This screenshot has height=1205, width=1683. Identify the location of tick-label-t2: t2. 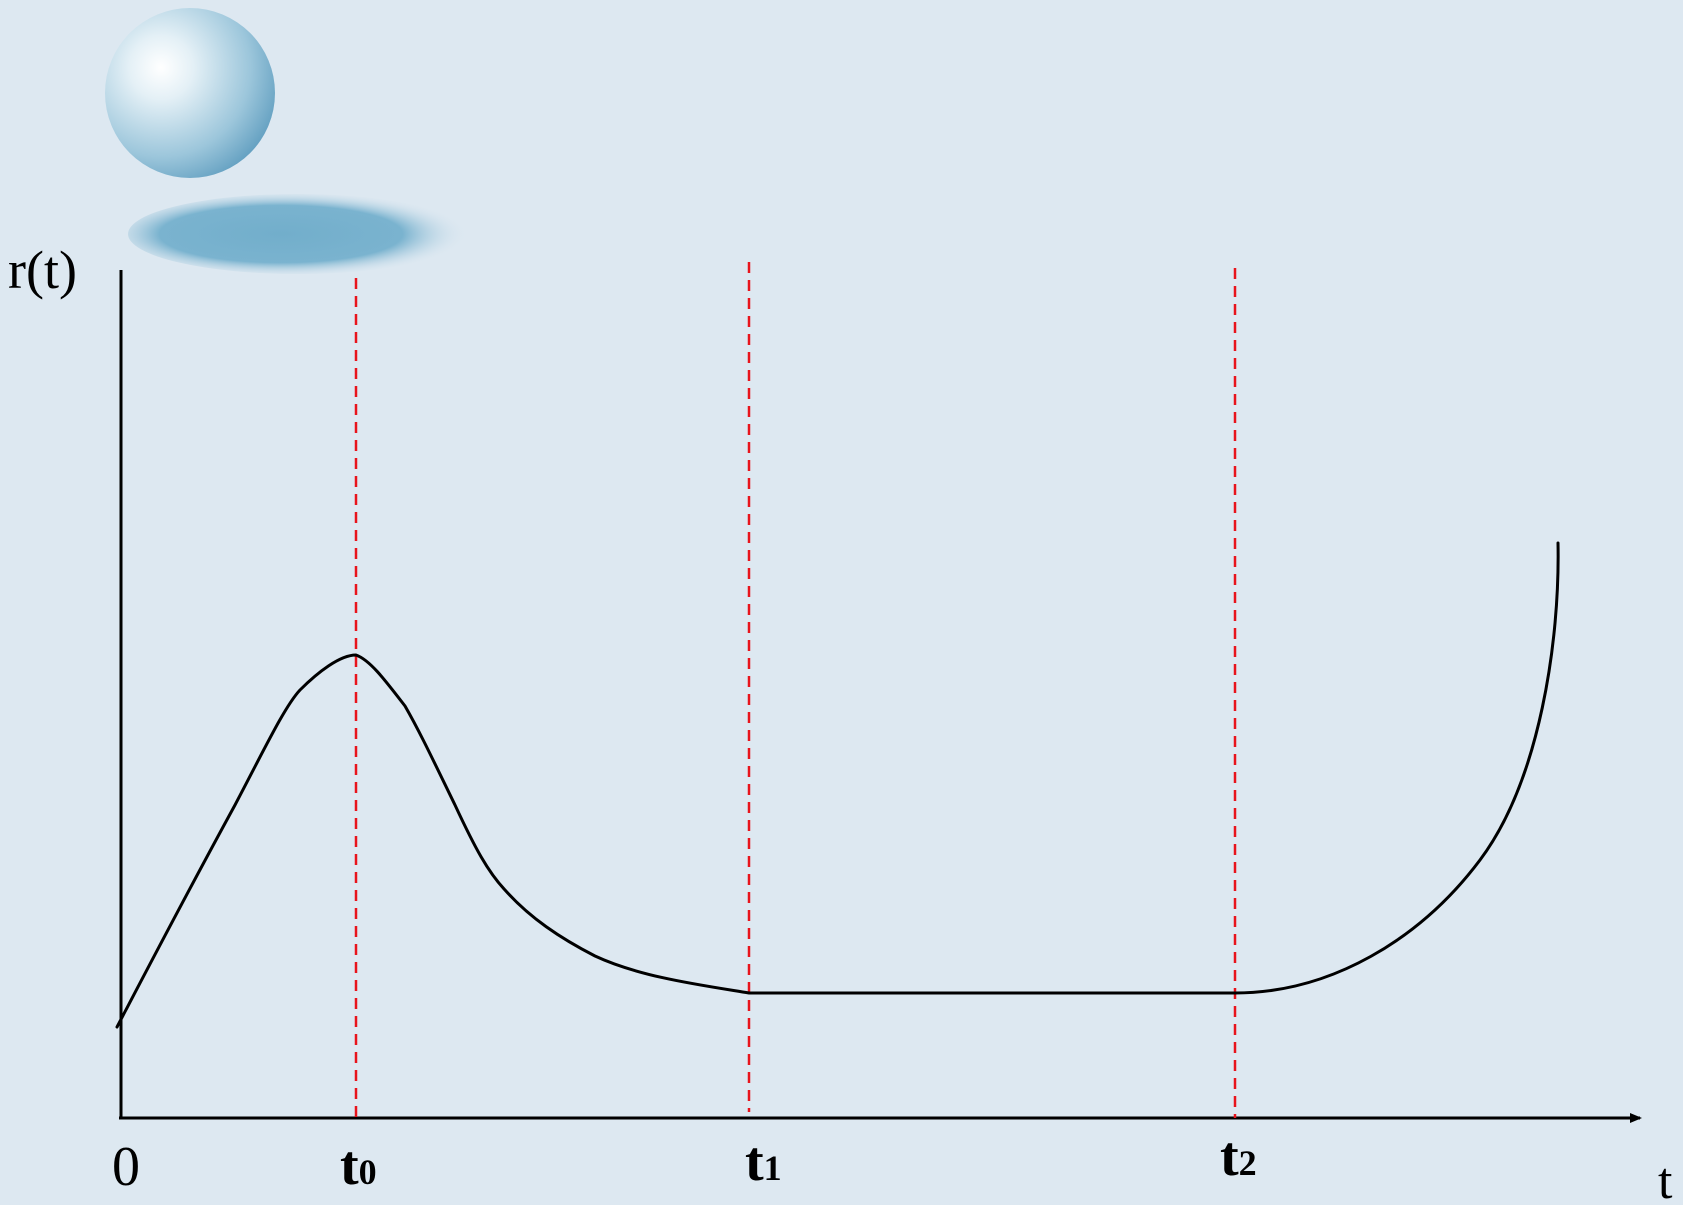
(1238, 1157).